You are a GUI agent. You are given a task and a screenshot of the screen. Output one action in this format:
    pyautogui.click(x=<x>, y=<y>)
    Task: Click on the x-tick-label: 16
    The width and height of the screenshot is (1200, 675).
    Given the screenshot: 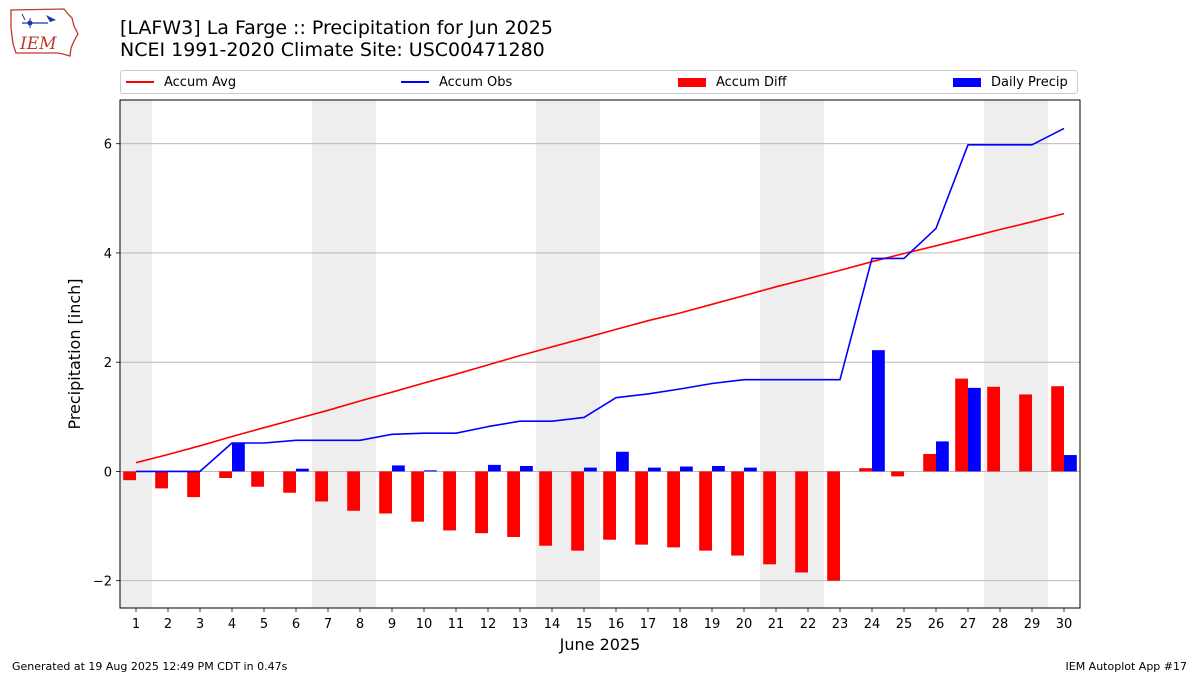 What is the action you would take?
    pyautogui.click(x=616, y=624)
    